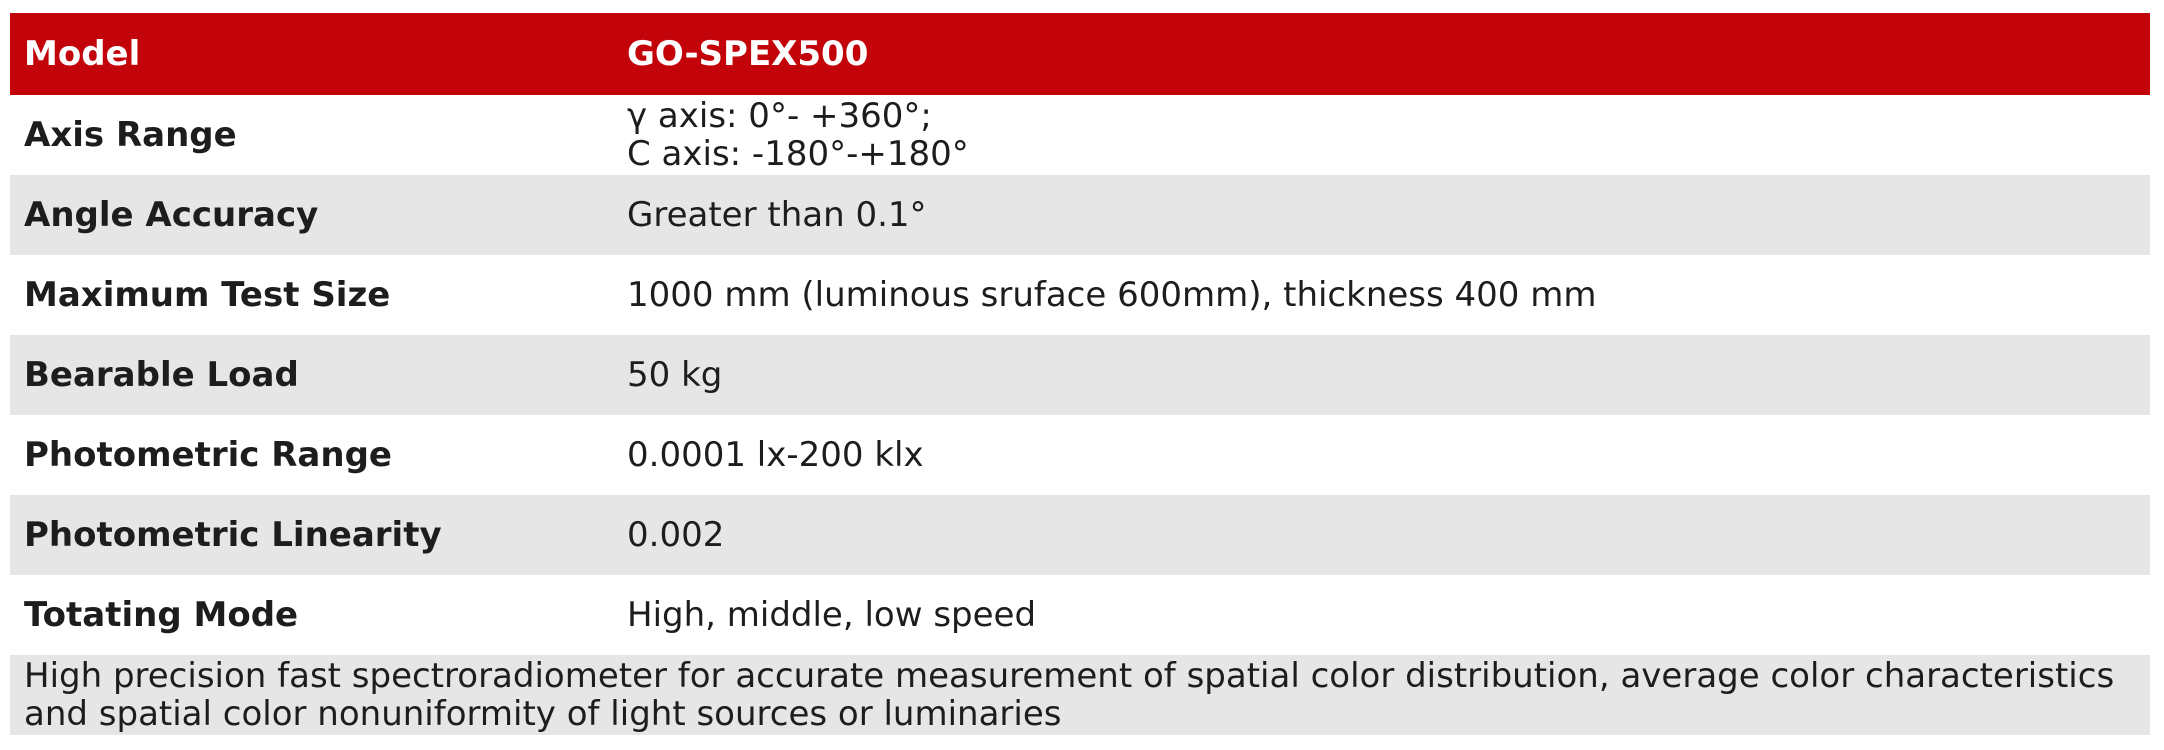 The width and height of the screenshot is (2164, 750). Describe the element at coordinates (161, 615) in the screenshot. I see `spec-label: Totating Mode` at that location.